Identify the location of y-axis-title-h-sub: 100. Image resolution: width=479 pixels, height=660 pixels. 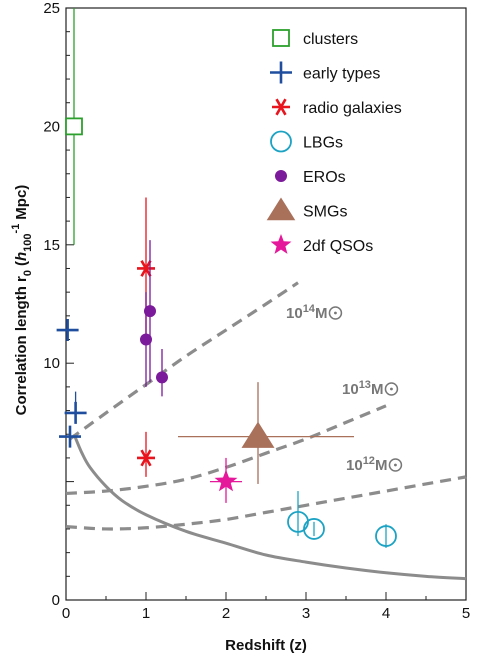
(28, 242).